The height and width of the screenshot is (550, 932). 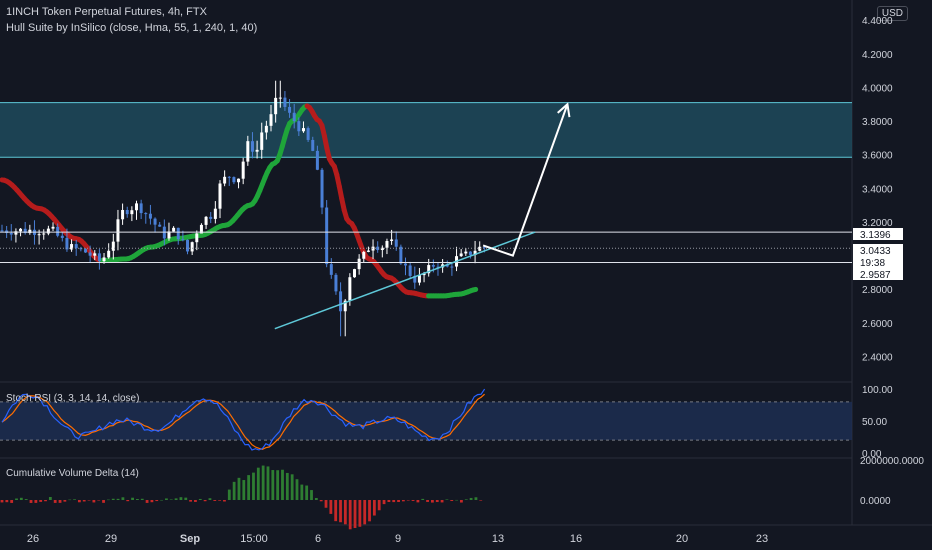 What do you see at coordinates (405, 280) in the screenshot?
I see `trendline` at bounding box center [405, 280].